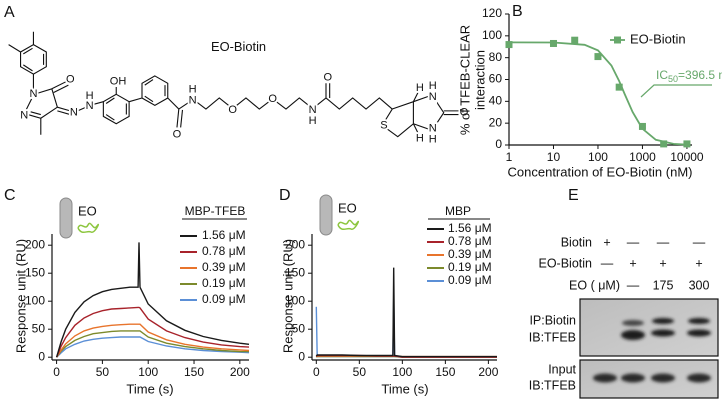 Image resolution: width=722 pixels, height=402 pixels. I want to click on treatment-mark: 175, so click(663, 285).